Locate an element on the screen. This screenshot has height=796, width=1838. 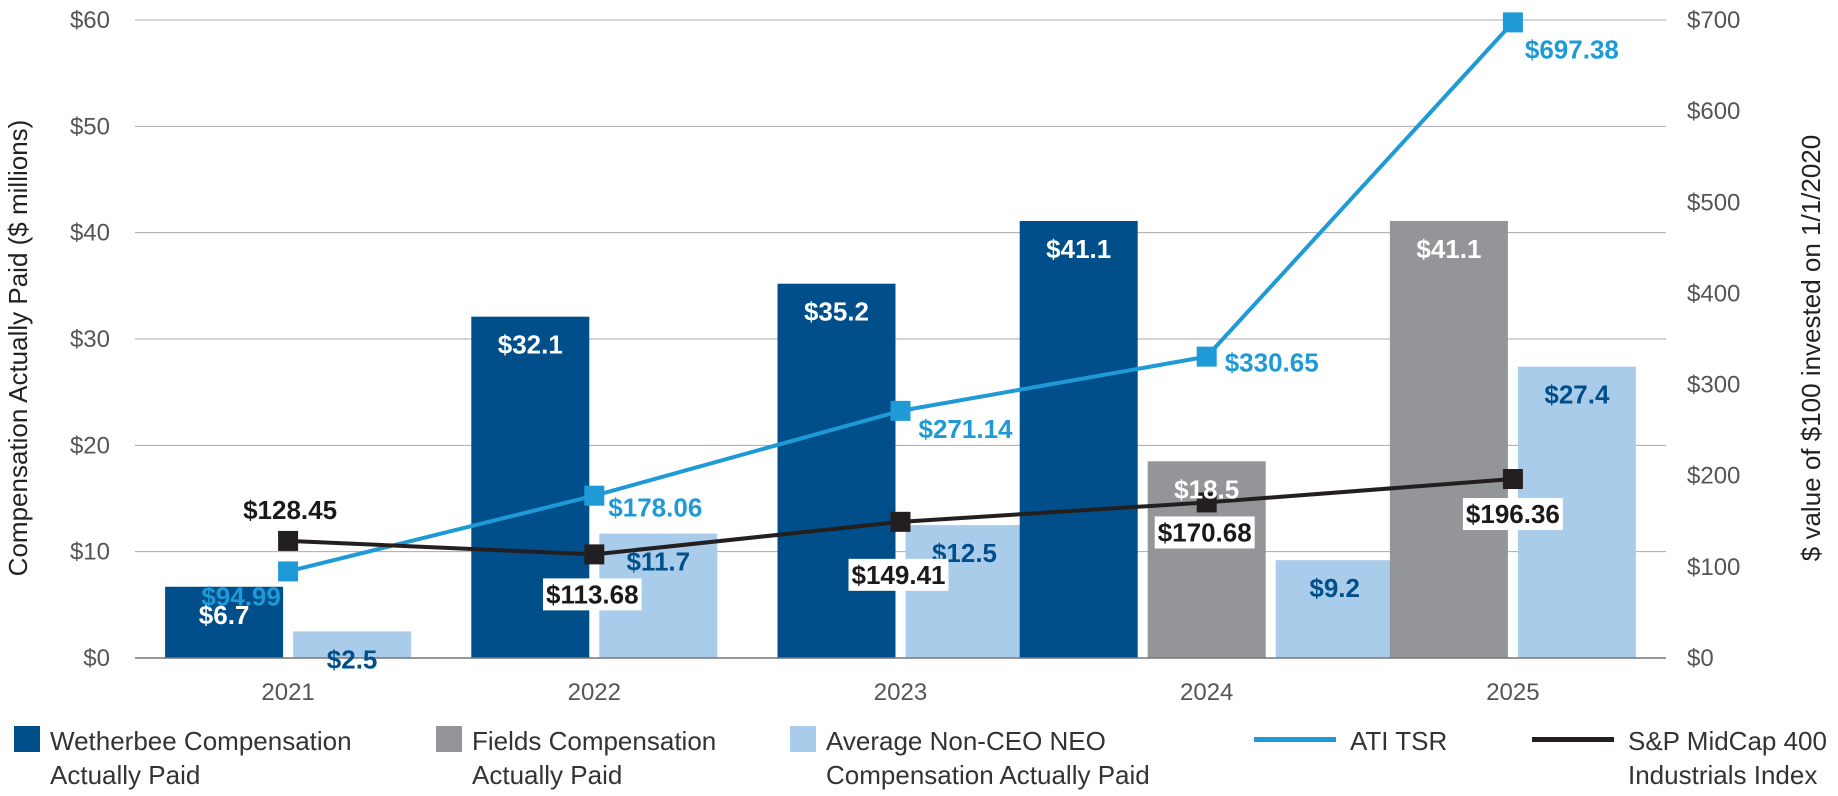
bar-fields is located at coordinates (1448, 439).